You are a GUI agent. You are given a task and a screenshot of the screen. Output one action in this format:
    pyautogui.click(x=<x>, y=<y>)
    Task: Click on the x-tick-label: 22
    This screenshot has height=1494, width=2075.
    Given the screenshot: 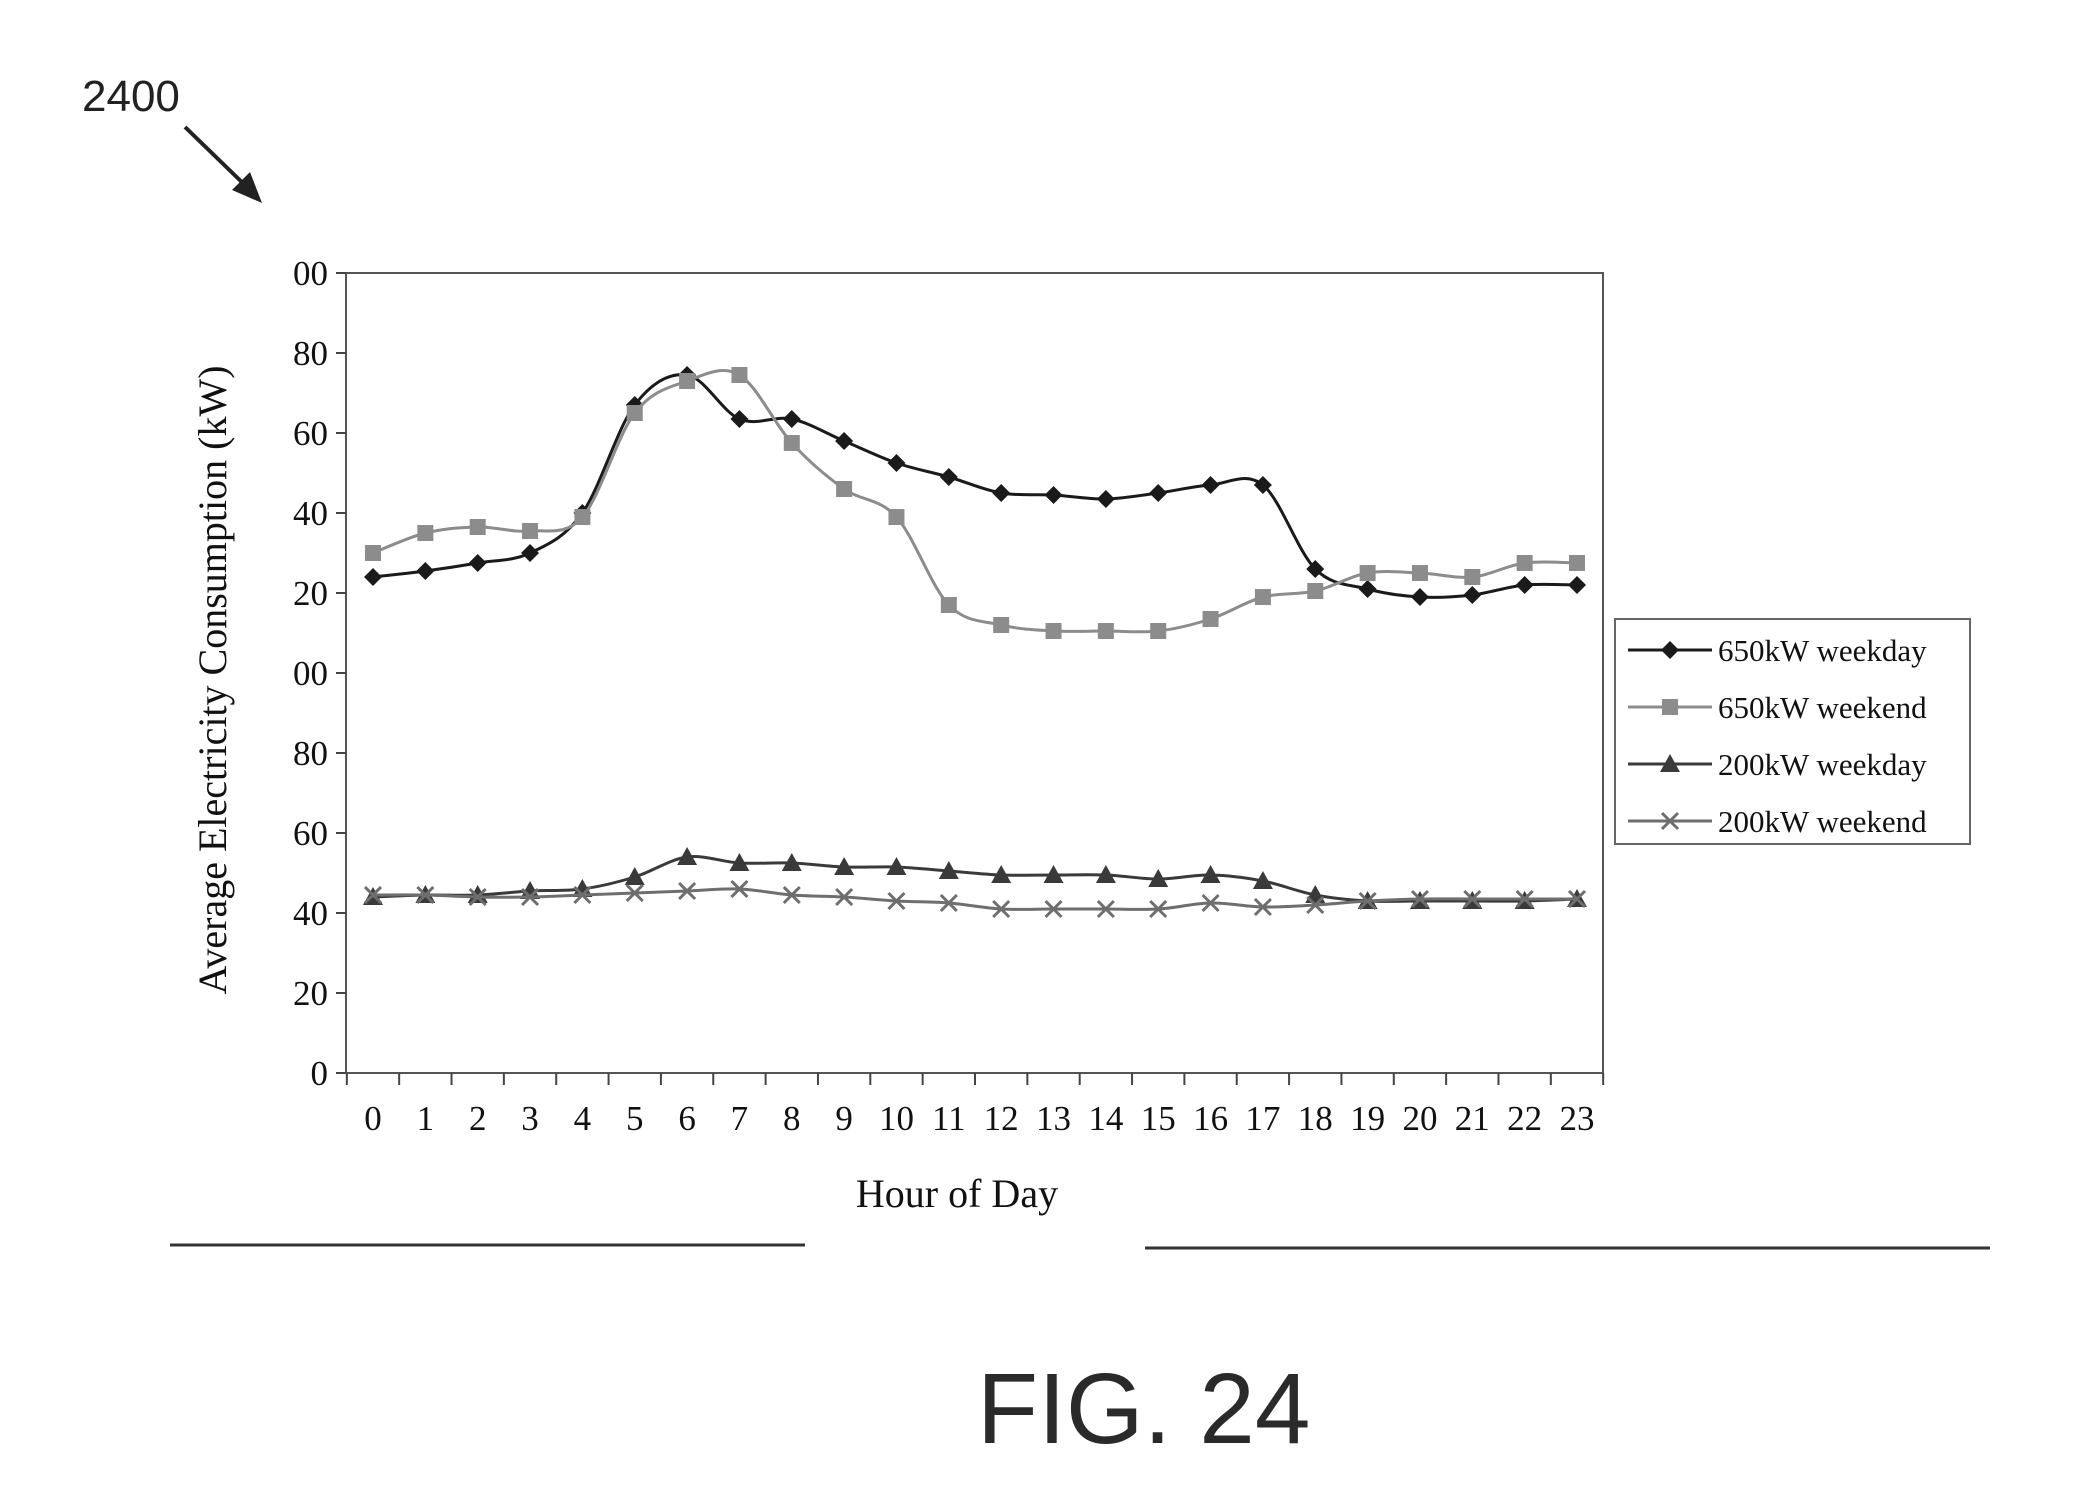 What is the action you would take?
    pyautogui.click(x=1524, y=1118)
    